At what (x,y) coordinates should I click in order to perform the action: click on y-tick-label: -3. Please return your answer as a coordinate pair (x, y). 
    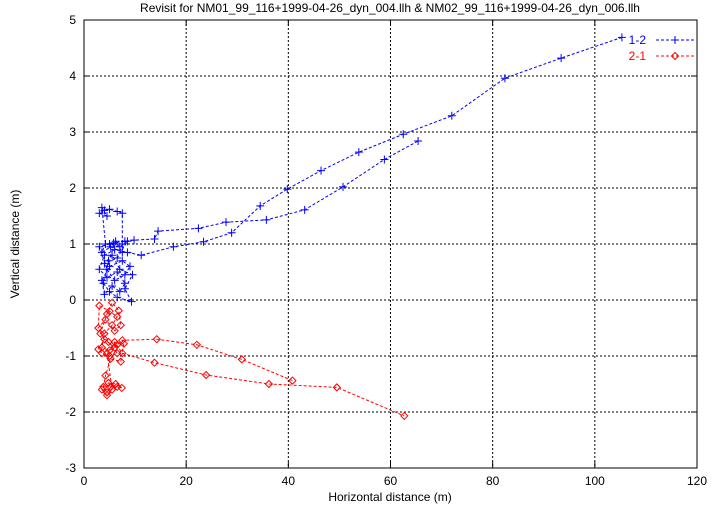
    Looking at the image, I should click on (70, 468).